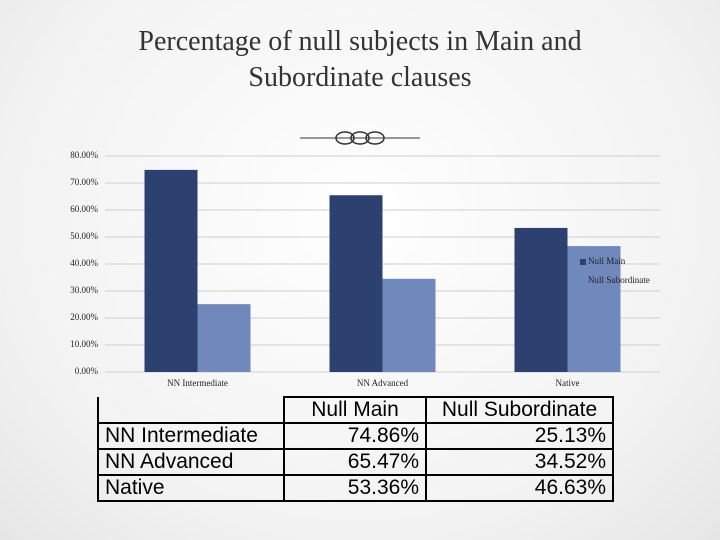 The width and height of the screenshot is (720, 540). I want to click on y-tick-label: 50.00%, so click(84, 236).